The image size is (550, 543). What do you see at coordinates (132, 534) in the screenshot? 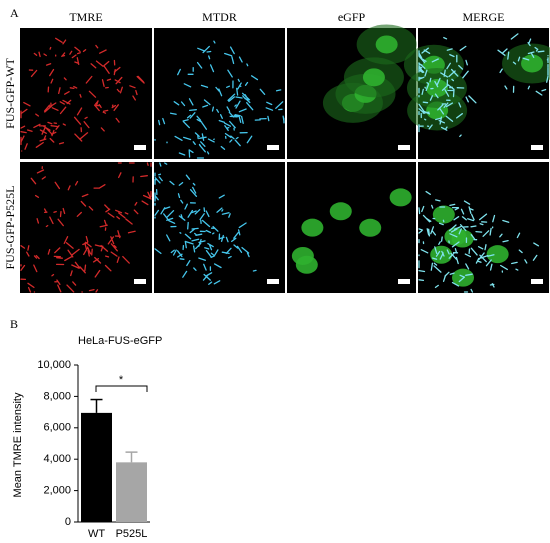
I see `x-tick-label: P525L` at bounding box center [132, 534].